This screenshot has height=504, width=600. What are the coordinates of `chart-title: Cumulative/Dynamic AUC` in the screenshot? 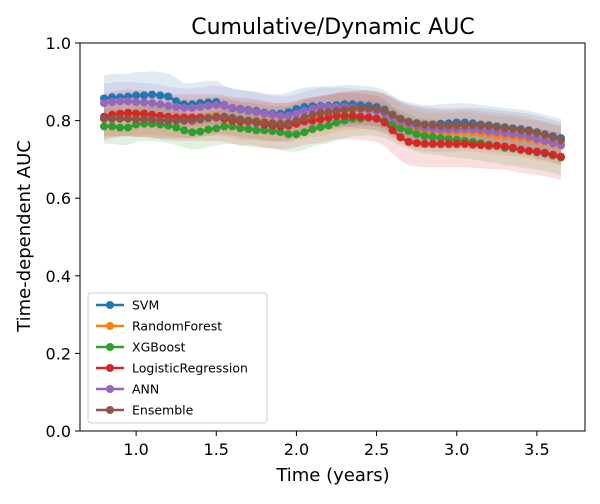 It's located at (333, 27).